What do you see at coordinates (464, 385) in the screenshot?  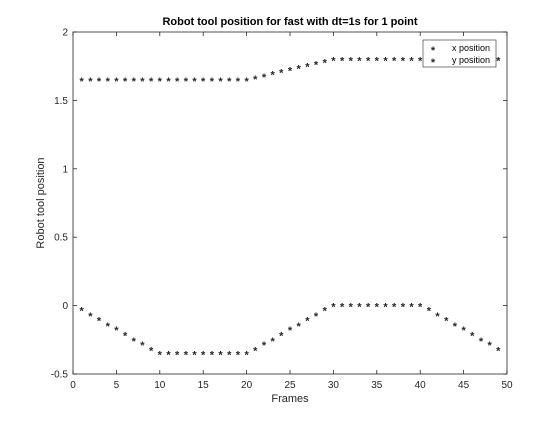 I see `x-tick-label: 45` at bounding box center [464, 385].